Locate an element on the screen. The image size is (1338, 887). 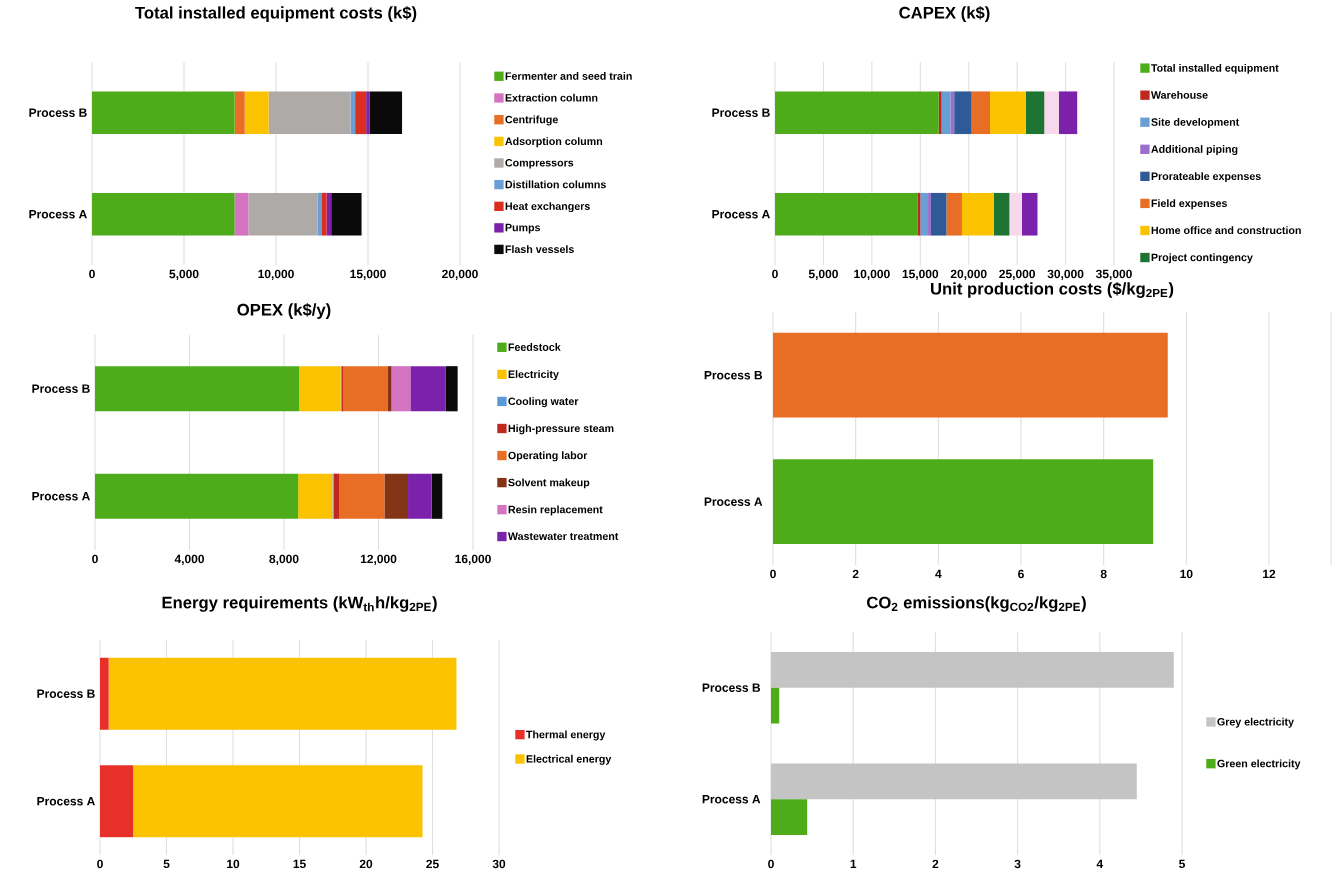
legend-label: Solvent makeup is located at coordinates (549, 483).